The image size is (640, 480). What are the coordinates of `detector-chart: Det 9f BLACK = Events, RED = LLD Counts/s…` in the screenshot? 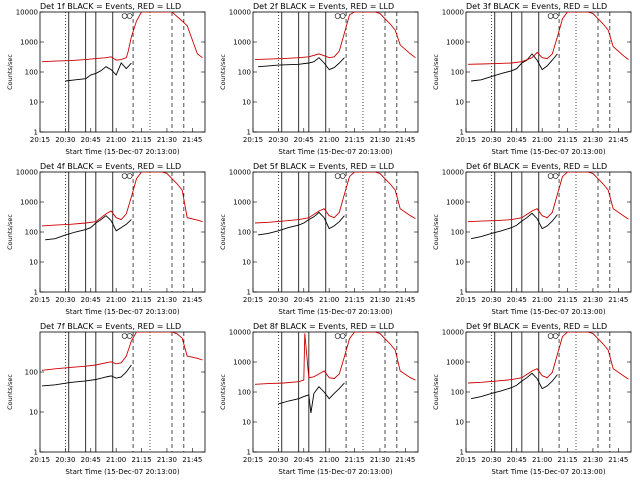 It's located at (532, 399).